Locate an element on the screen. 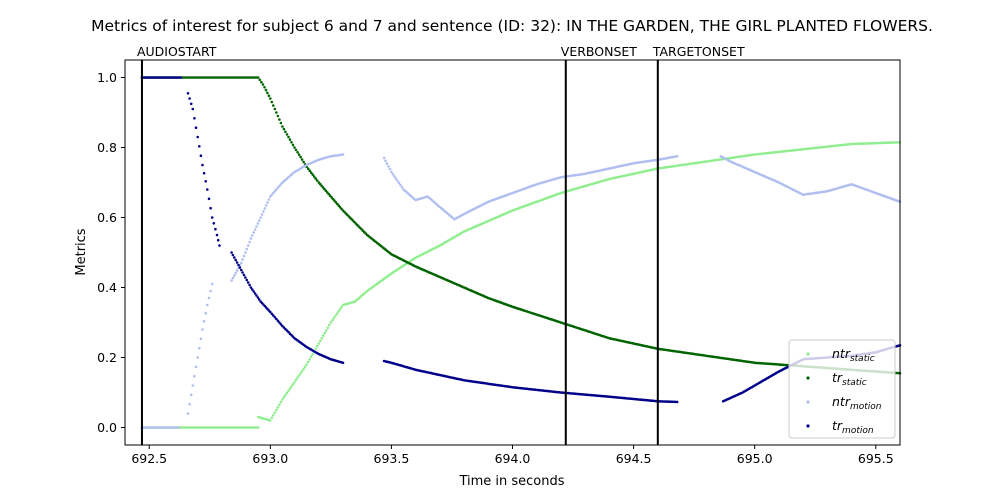 This screenshot has width=1000, height=504. event-label: AUDIOSTART is located at coordinates (177, 51).